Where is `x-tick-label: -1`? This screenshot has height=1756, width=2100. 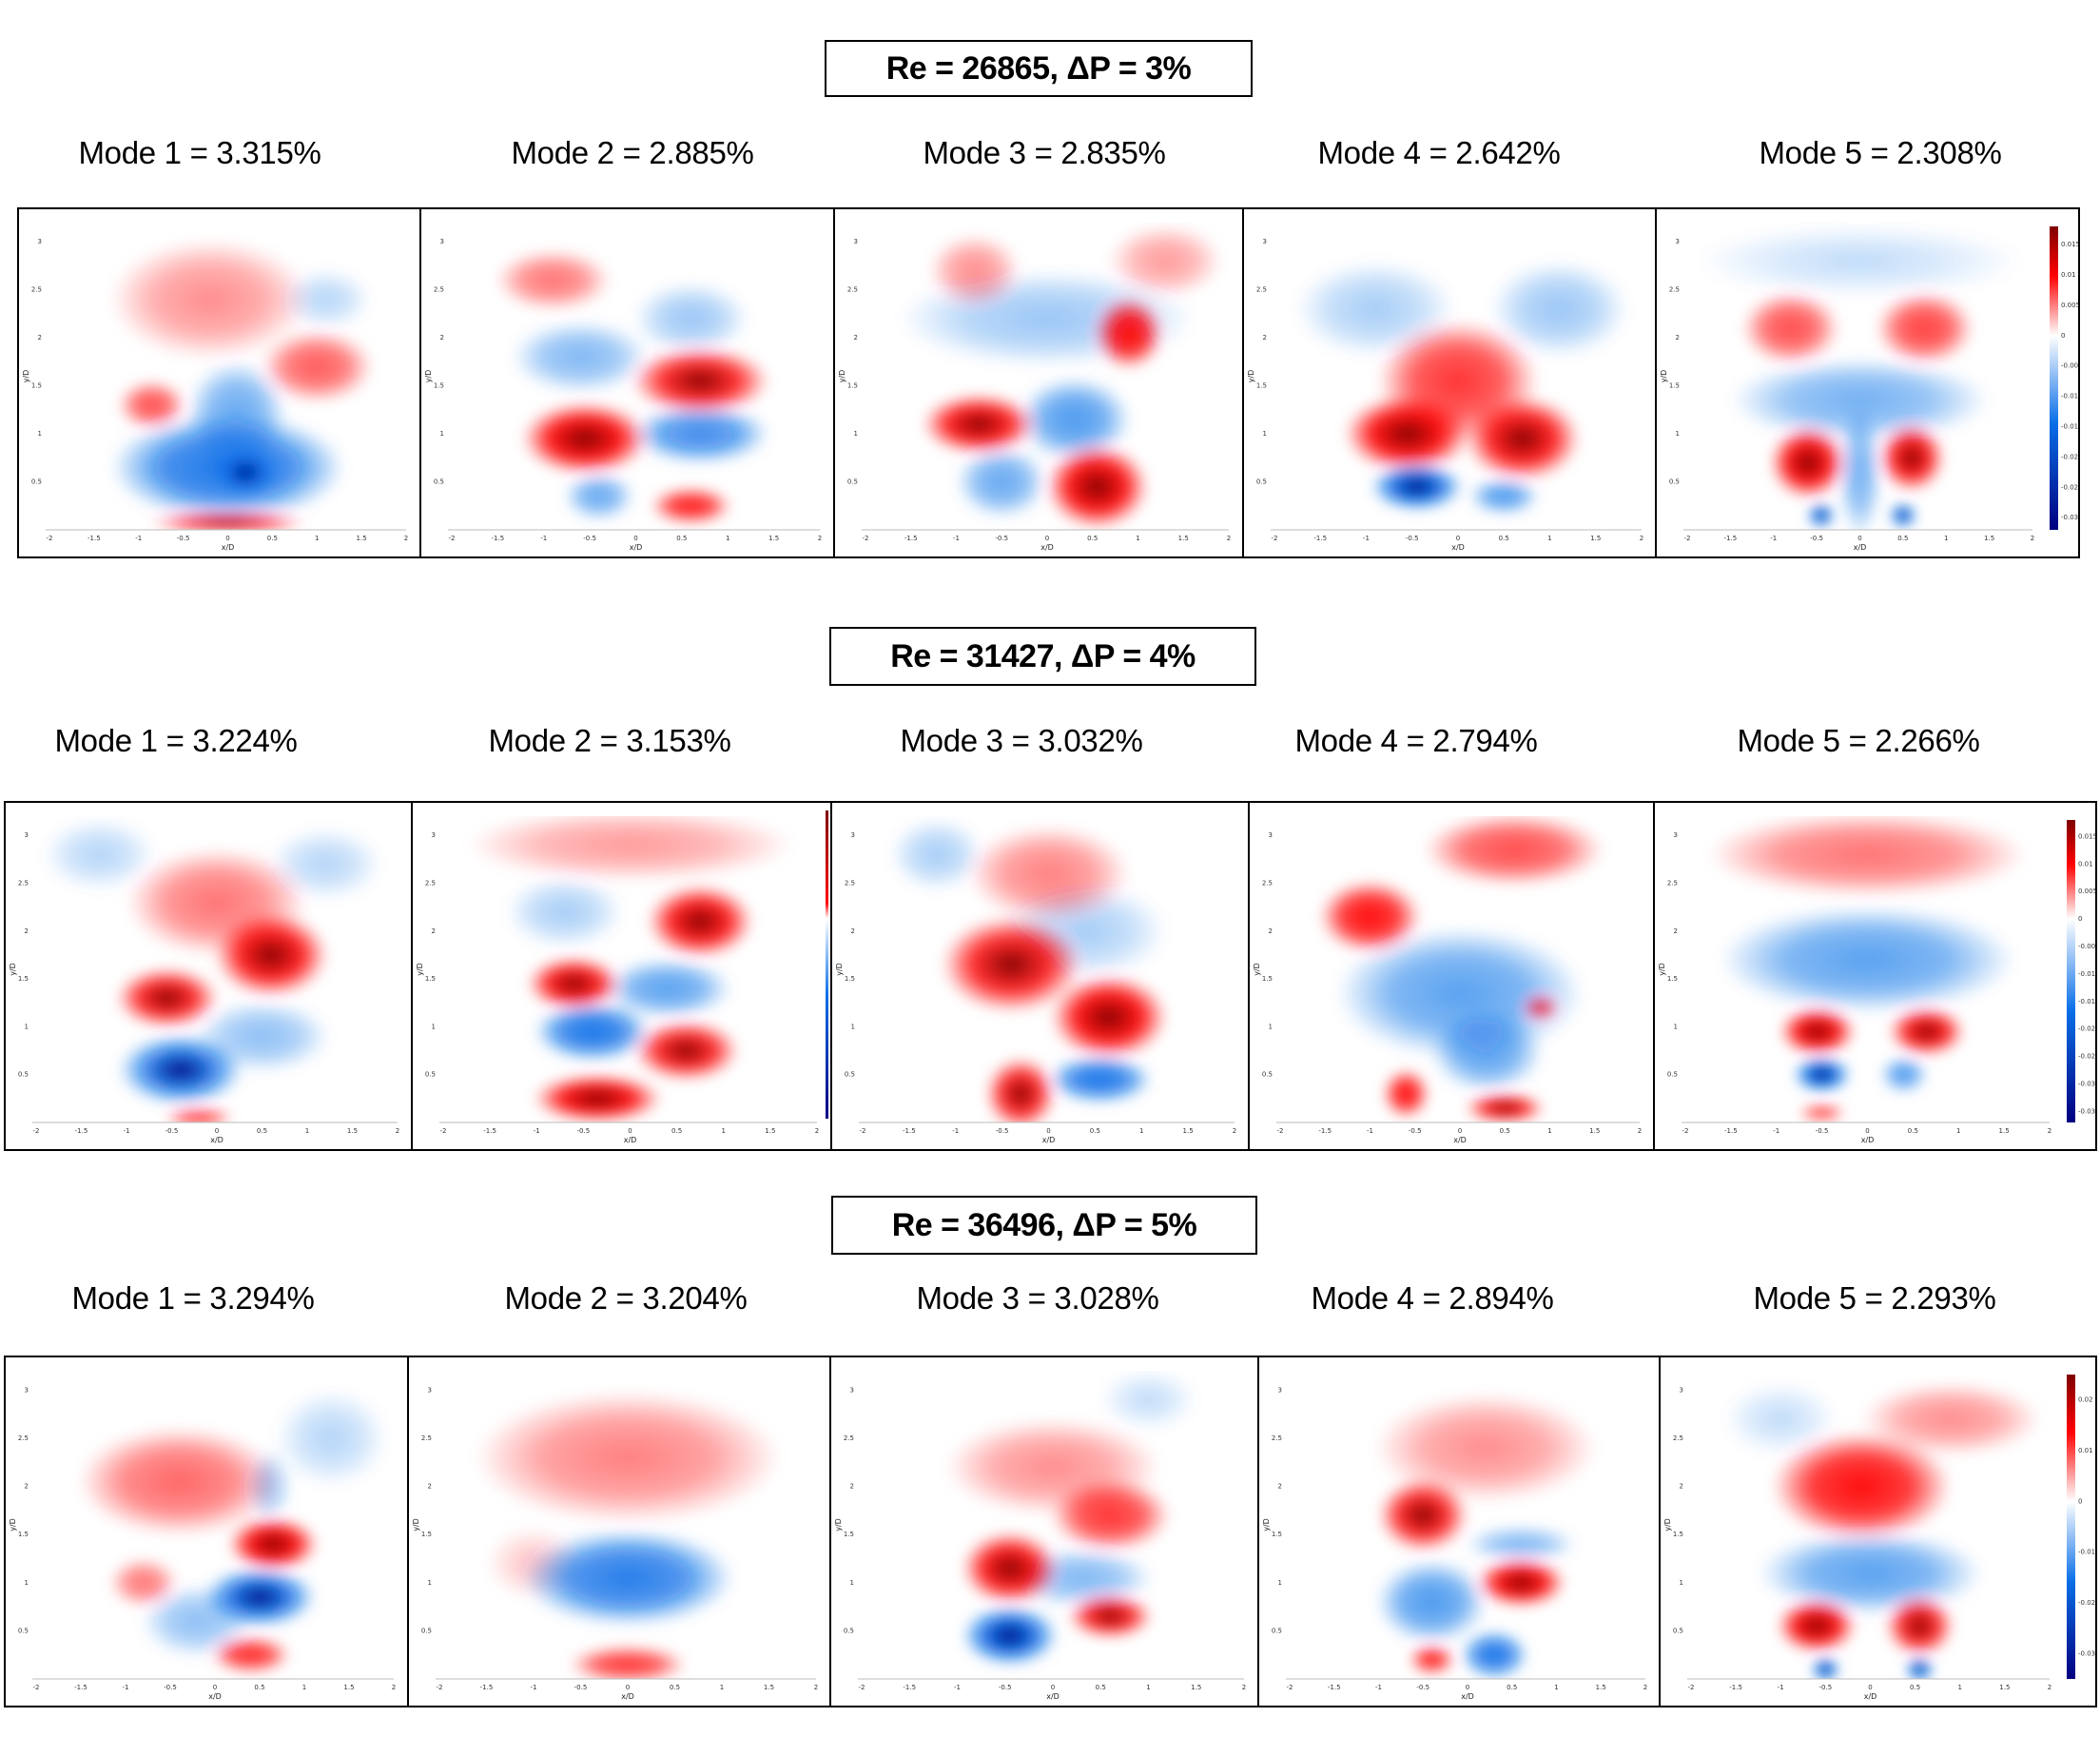 x-tick-label: -1 is located at coordinates (955, 1131).